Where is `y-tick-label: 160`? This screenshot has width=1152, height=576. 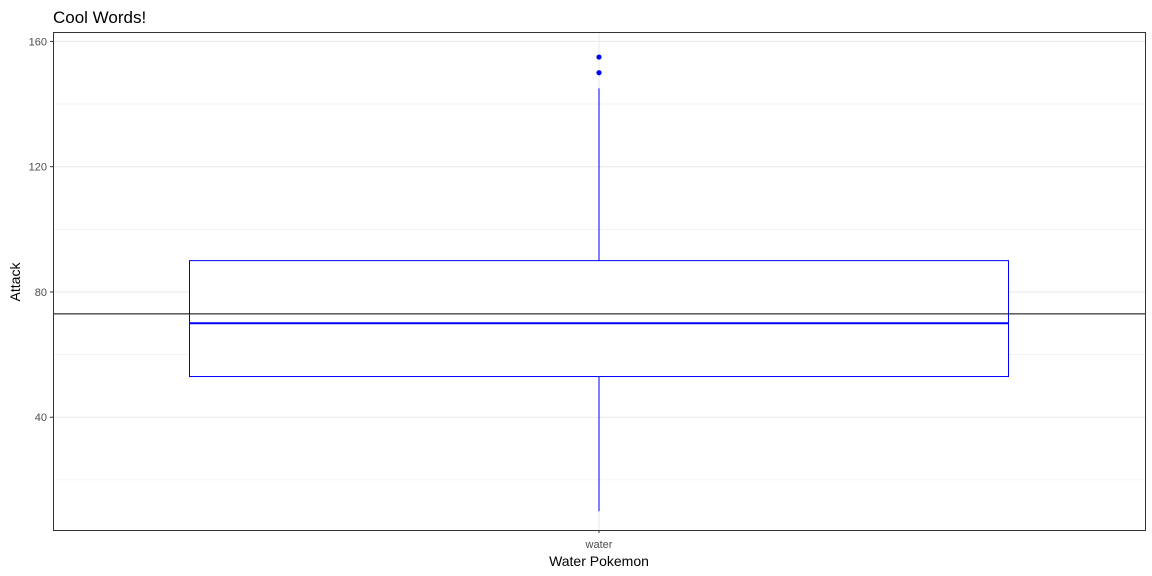 y-tick-label: 160 is located at coordinates (38, 42).